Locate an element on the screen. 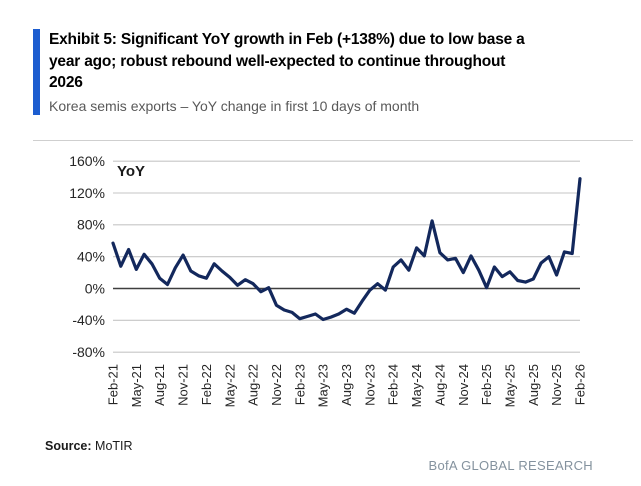  source-value: MoTIR is located at coordinates (114, 446).